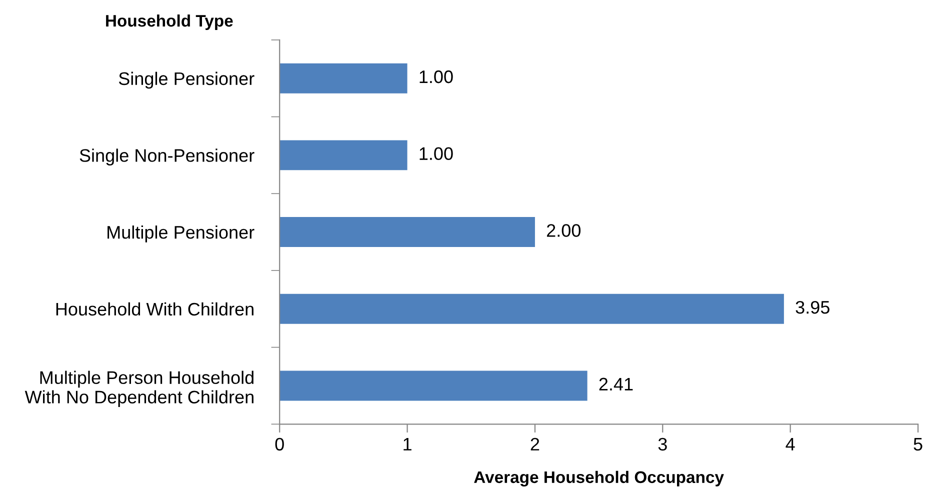  I want to click on x-tick-label: 3, so click(662, 444).